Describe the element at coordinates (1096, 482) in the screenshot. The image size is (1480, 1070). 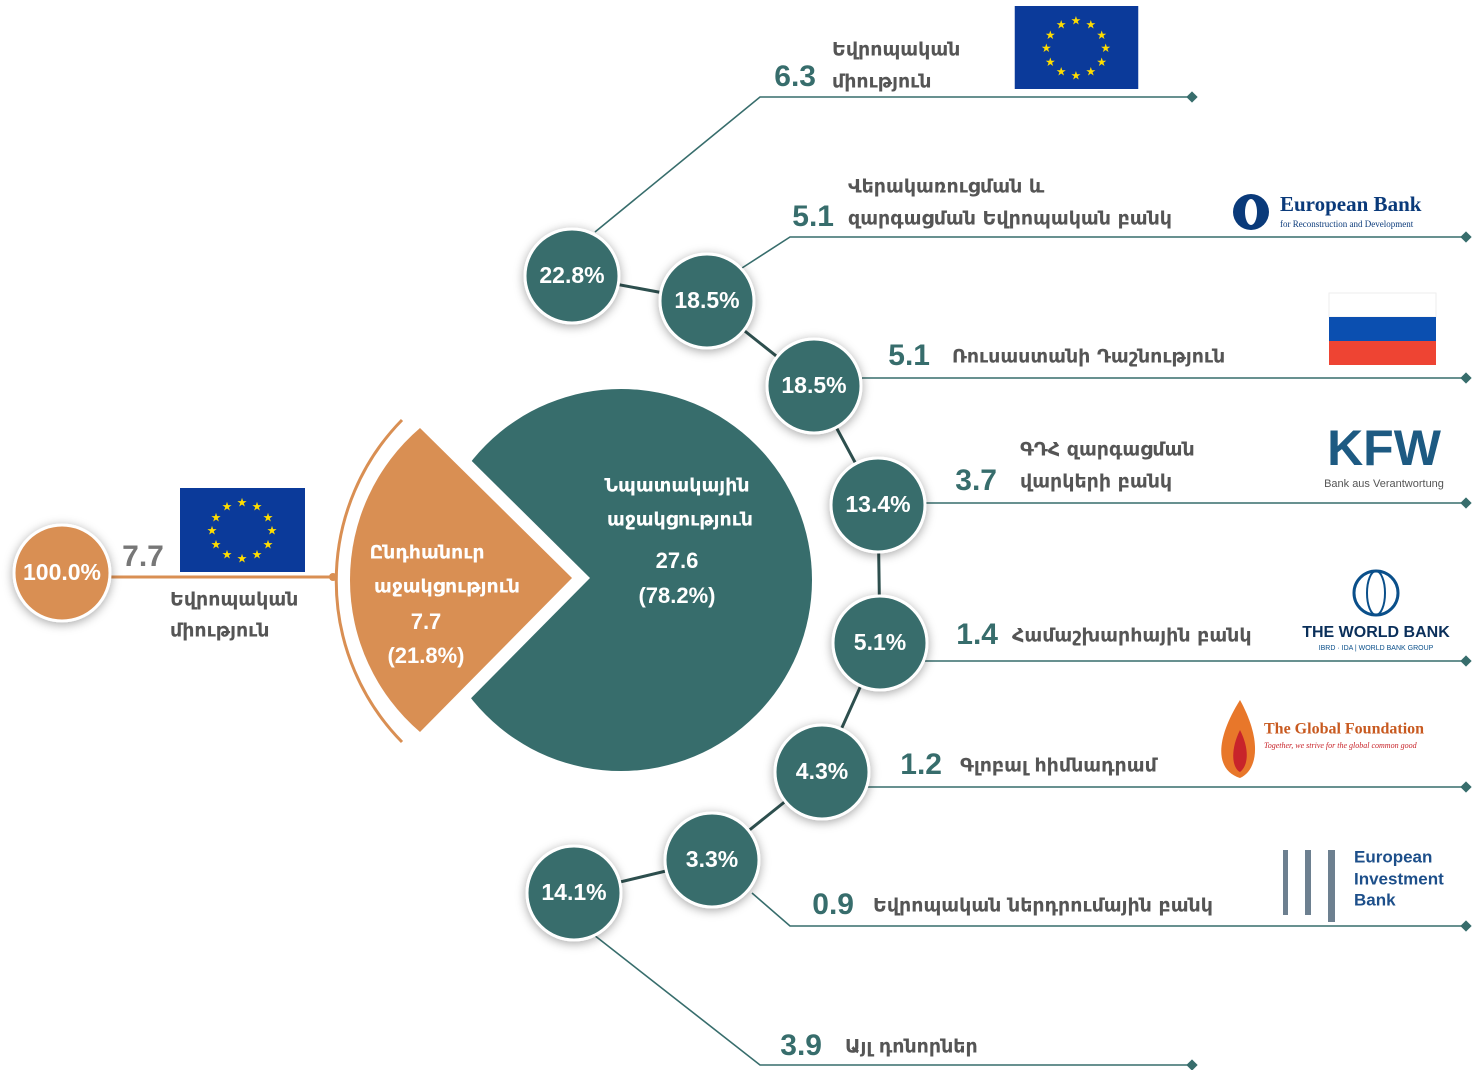
I see `donor-name: վարկերի բանկ` at that location.